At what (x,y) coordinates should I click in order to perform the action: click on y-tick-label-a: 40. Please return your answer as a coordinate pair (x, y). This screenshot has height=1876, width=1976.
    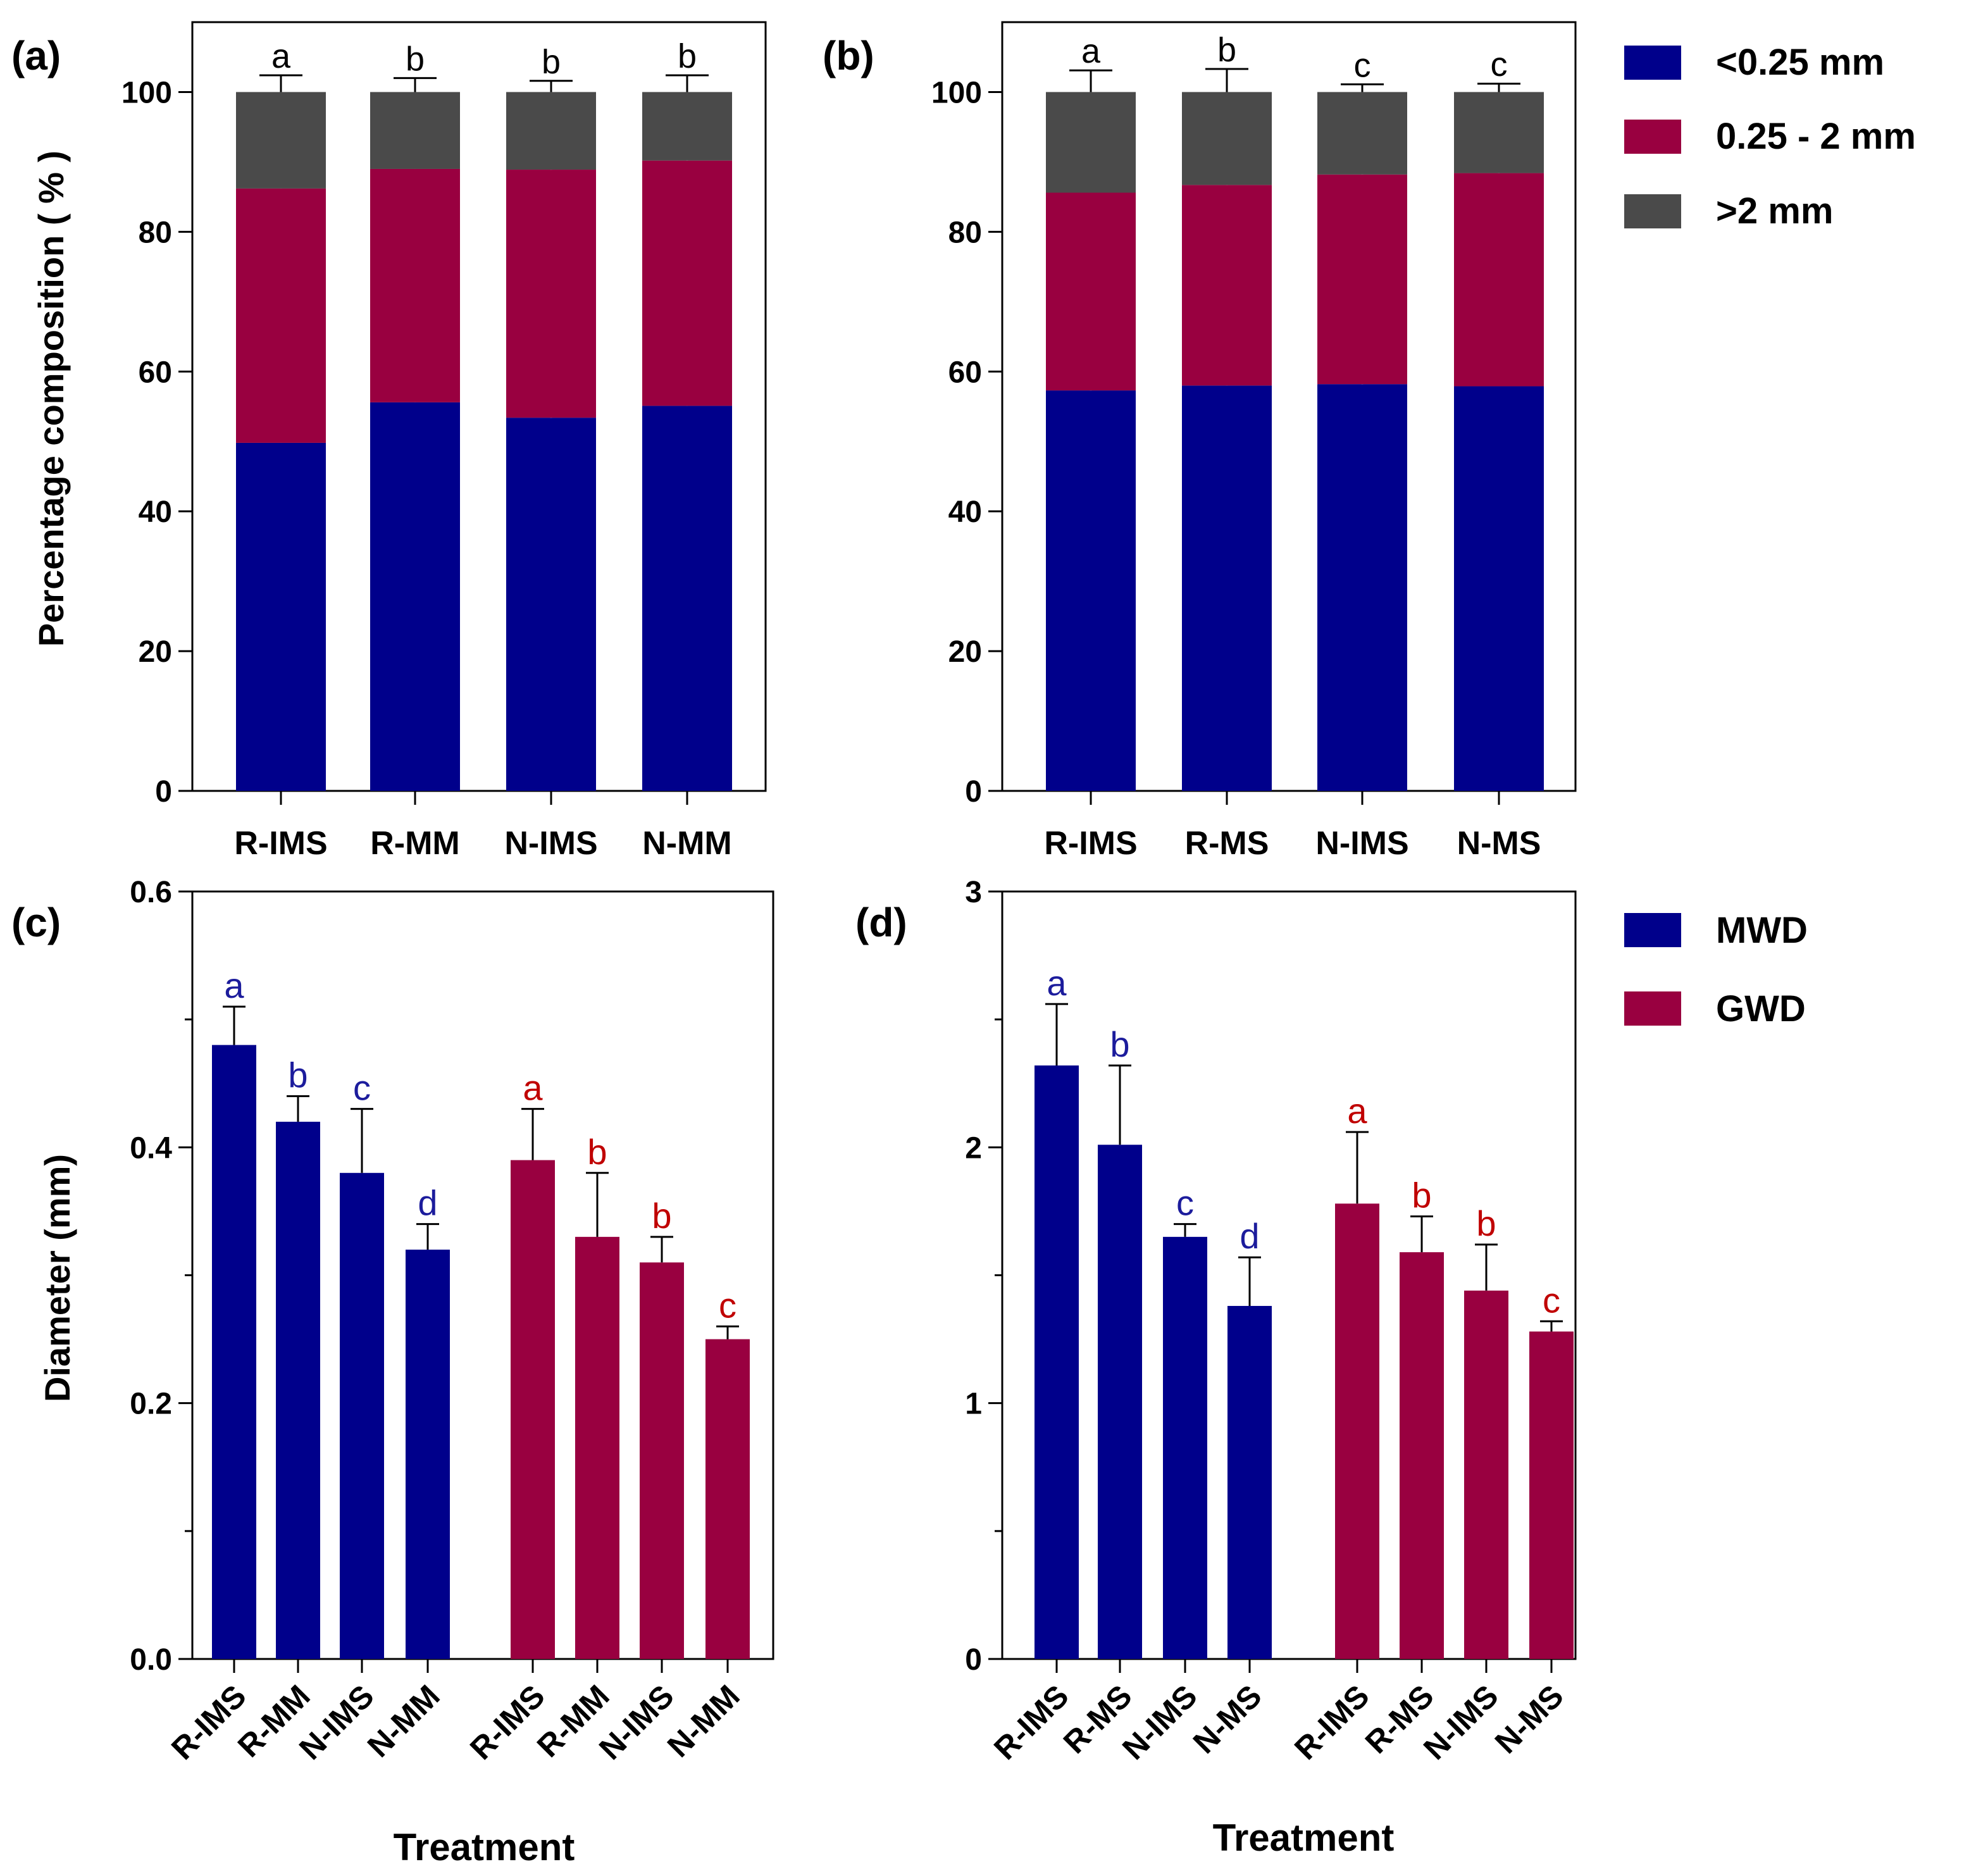
    Looking at the image, I should click on (155, 512).